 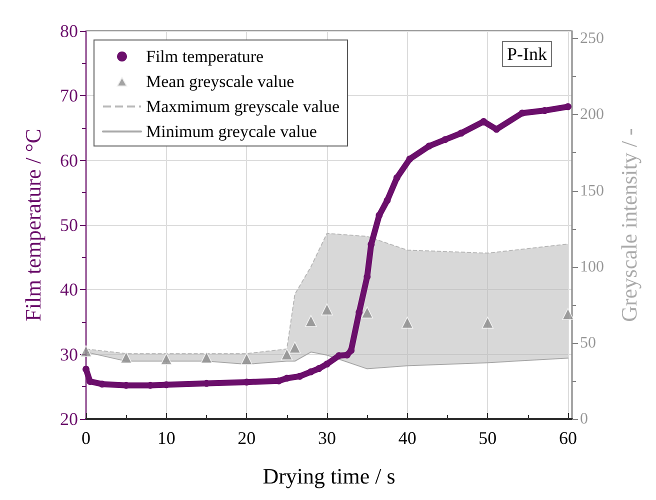 I want to click on x-tick-label: 10, so click(x=166, y=438).